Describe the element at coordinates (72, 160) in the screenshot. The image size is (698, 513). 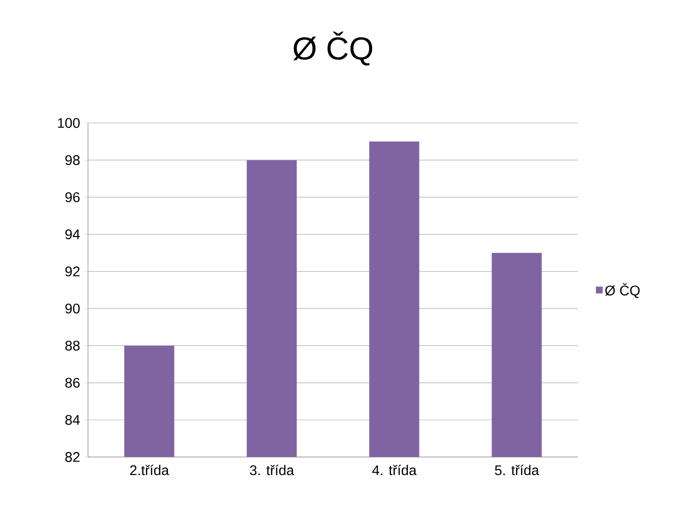
I see `y-tick-label: 98` at that location.